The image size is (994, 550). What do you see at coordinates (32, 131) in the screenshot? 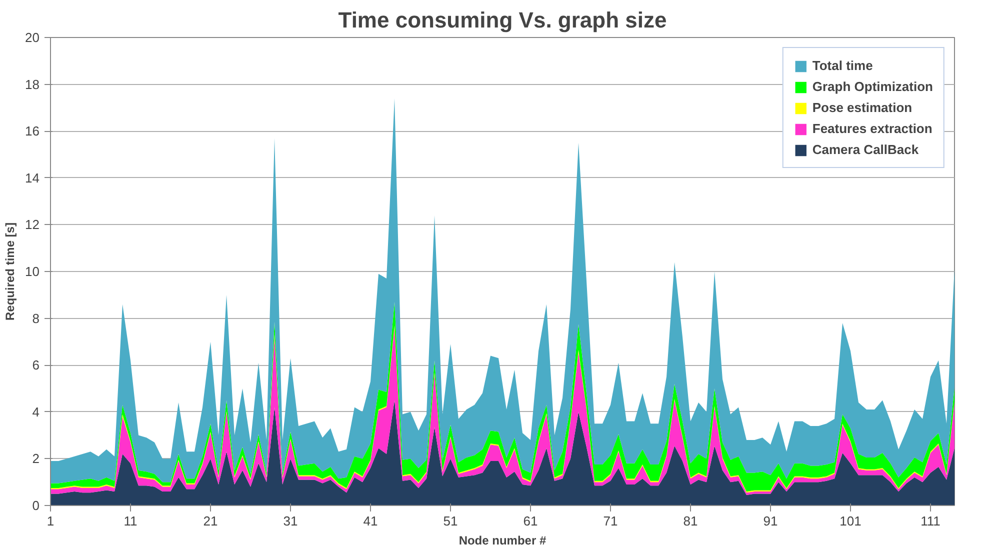
I see `y-tick-label: 16` at bounding box center [32, 131].